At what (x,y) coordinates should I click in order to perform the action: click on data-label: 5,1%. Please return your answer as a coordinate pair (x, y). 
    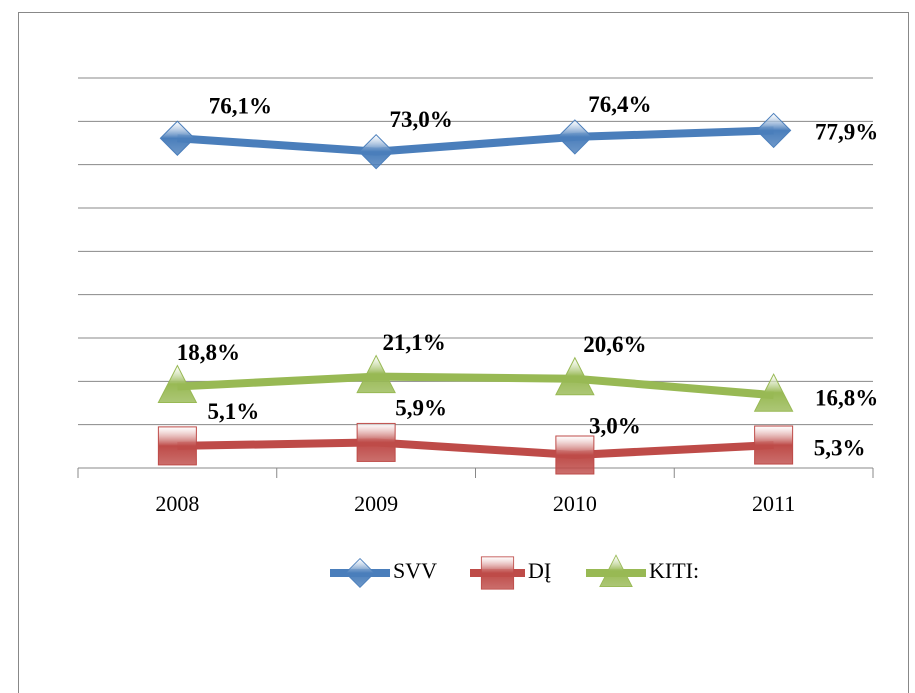
    Looking at the image, I should click on (234, 411).